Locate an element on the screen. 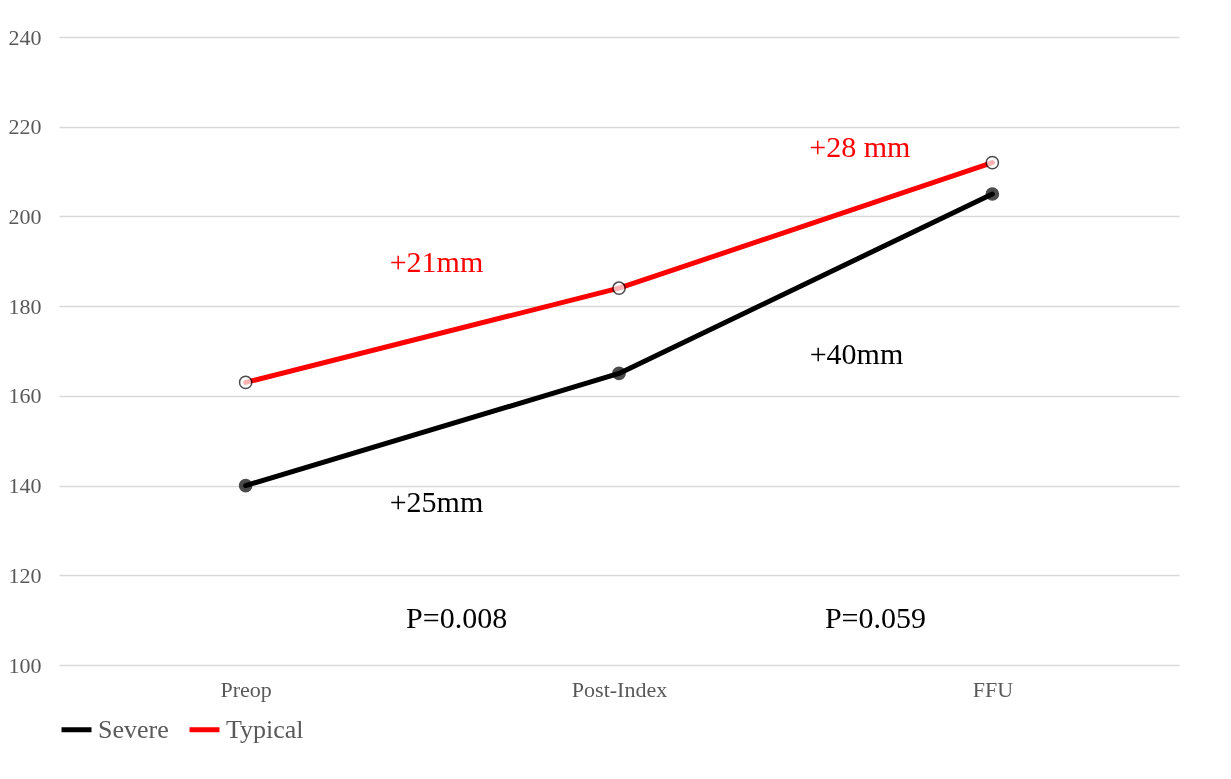  y-tick-label: 200 is located at coordinates (25, 216).